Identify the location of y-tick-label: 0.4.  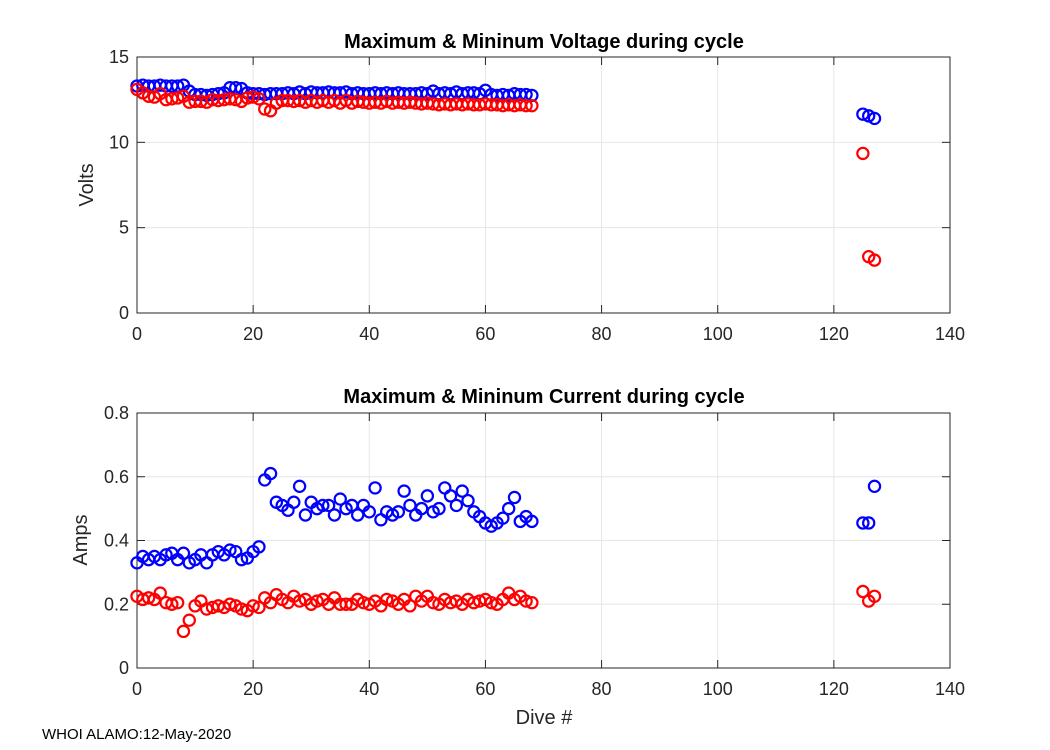
(116, 541).